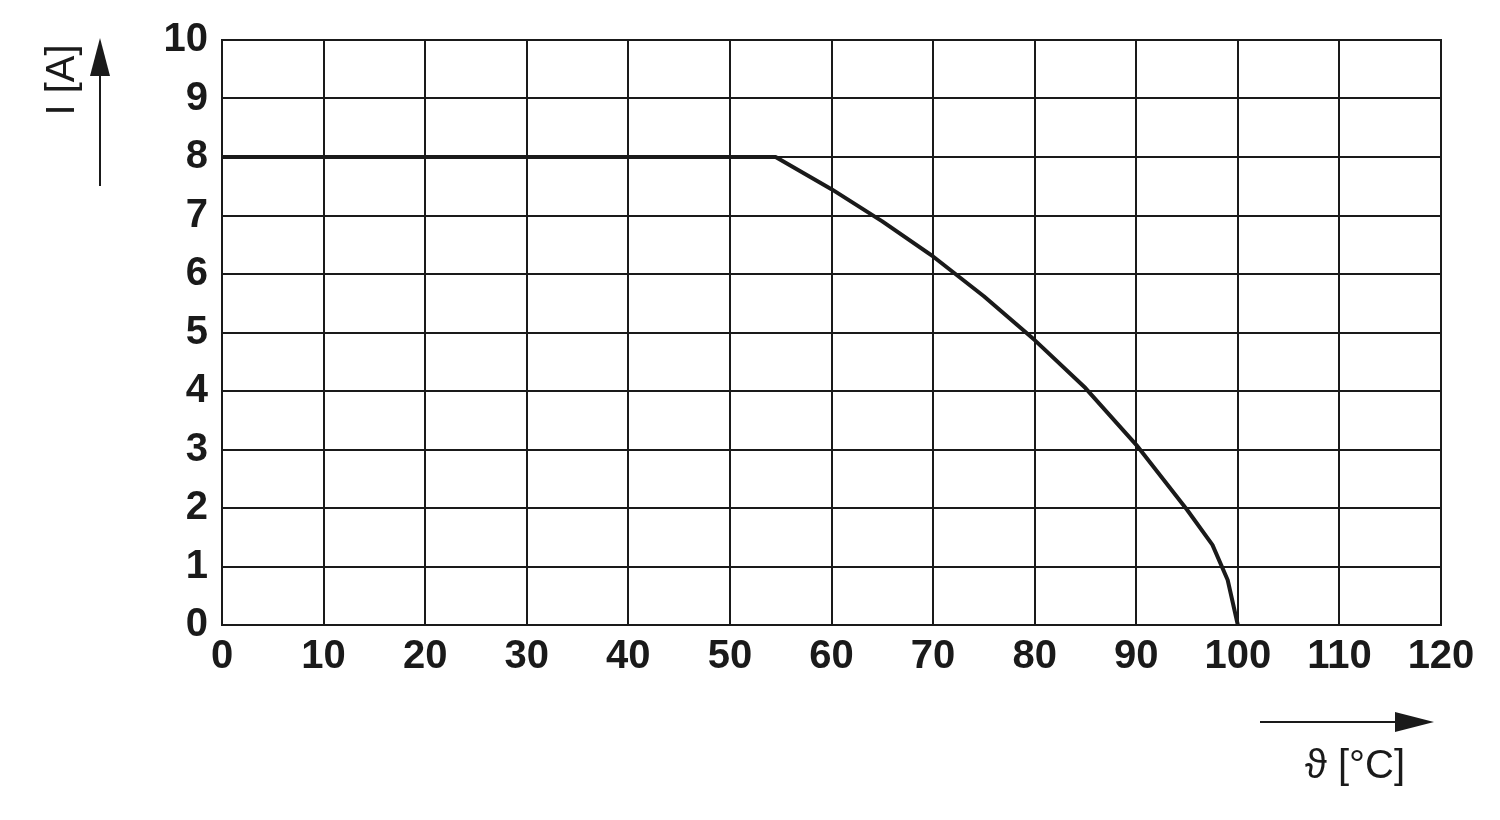 This screenshot has width=1500, height=820. What do you see at coordinates (1441, 654) in the screenshot?
I see `x-tick-label: 120` at bounding box center [1441, 654].